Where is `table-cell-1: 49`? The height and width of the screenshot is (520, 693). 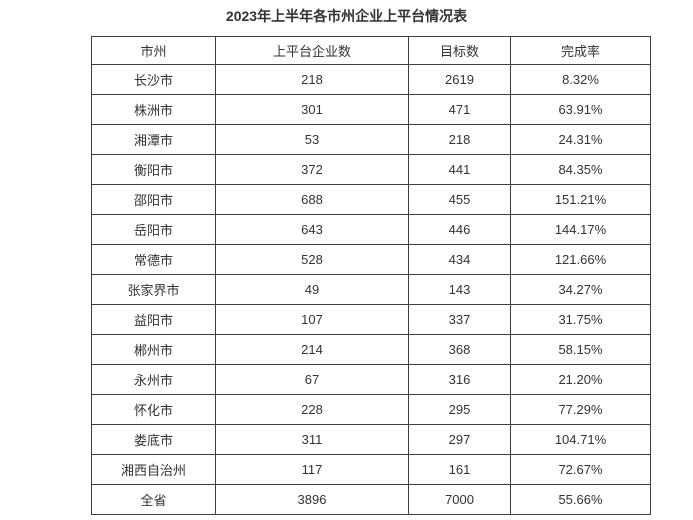
table-cell-1: 49 is located at coordinates (312, 289).